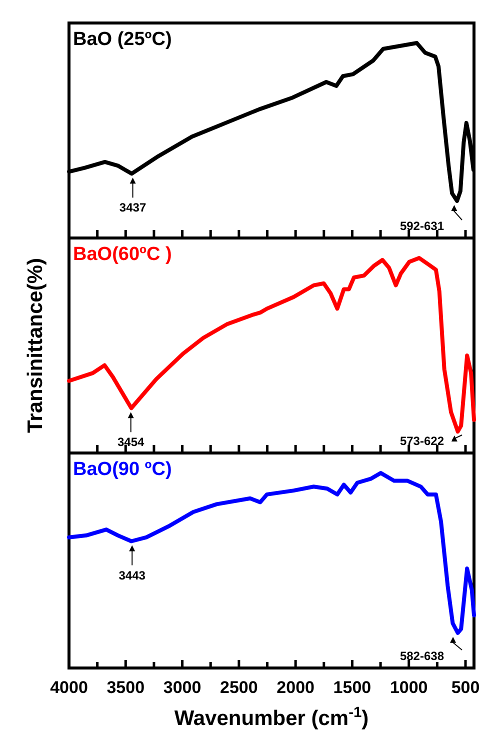 This screenshot has width=486, height=742. Describe the element at coordinates (125, 687) in the screenshot. I see `x-tick-label: 3500` at that location.